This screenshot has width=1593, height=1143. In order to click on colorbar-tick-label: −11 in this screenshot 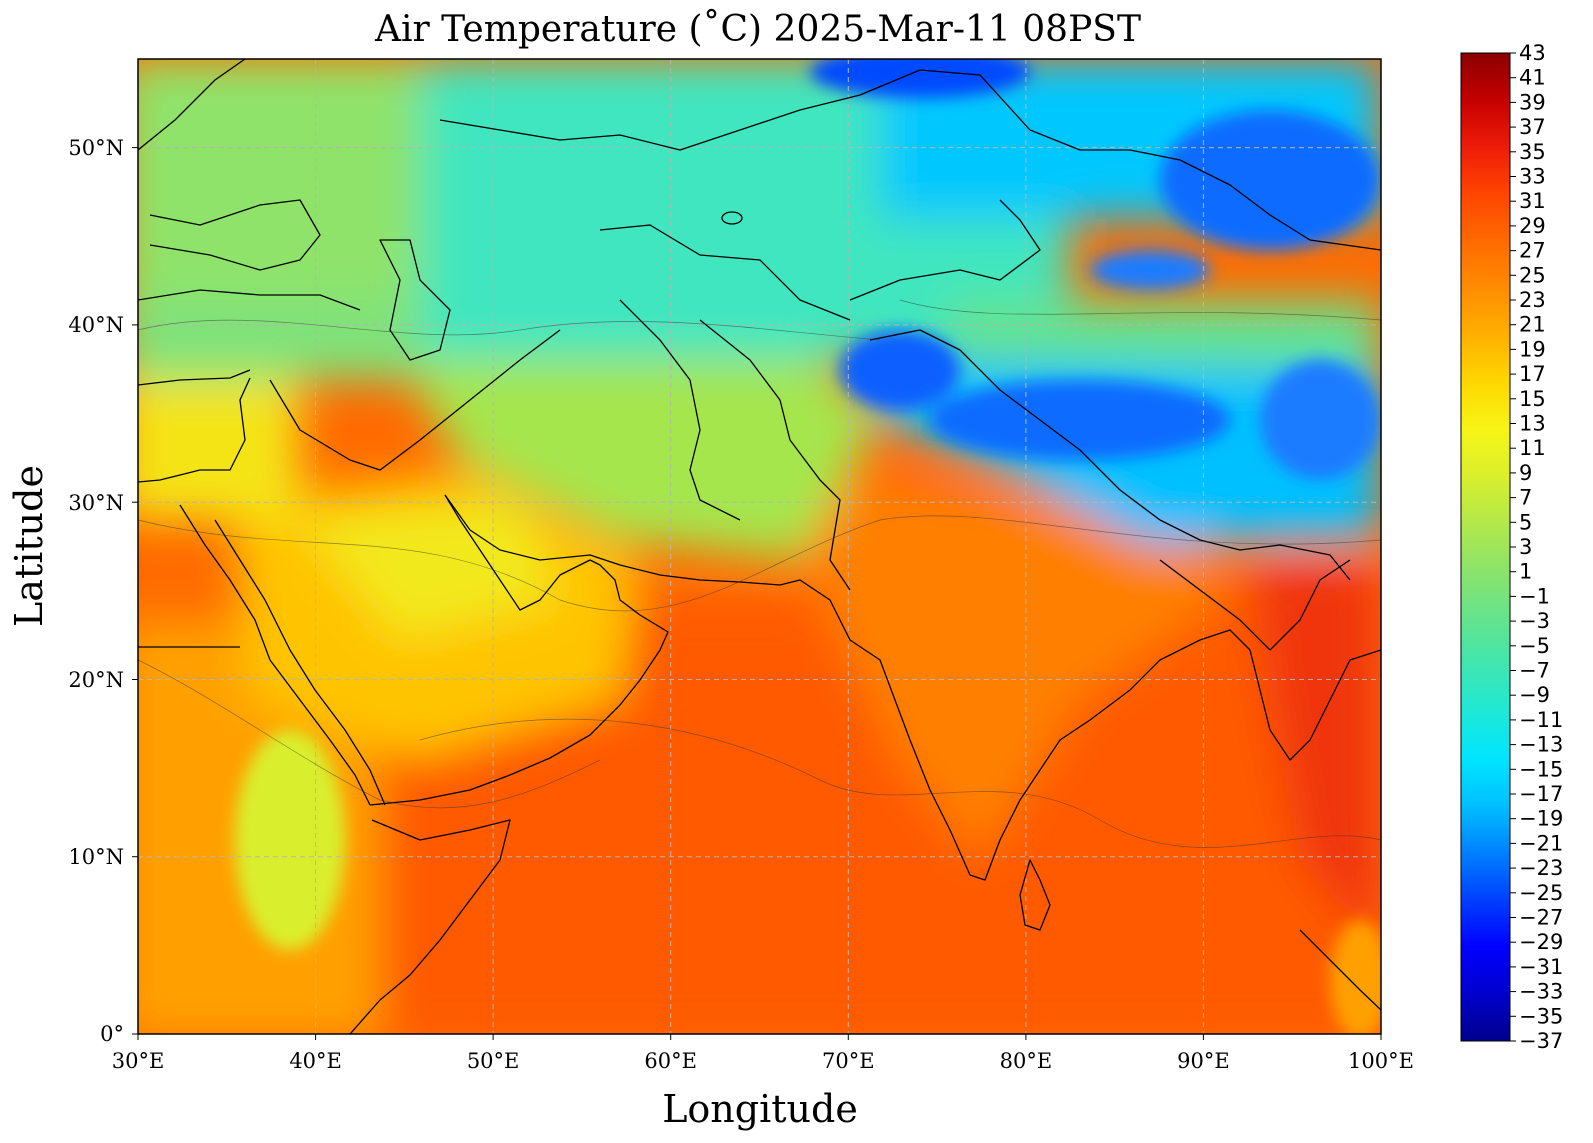, I will do `click(1541, 720)`.